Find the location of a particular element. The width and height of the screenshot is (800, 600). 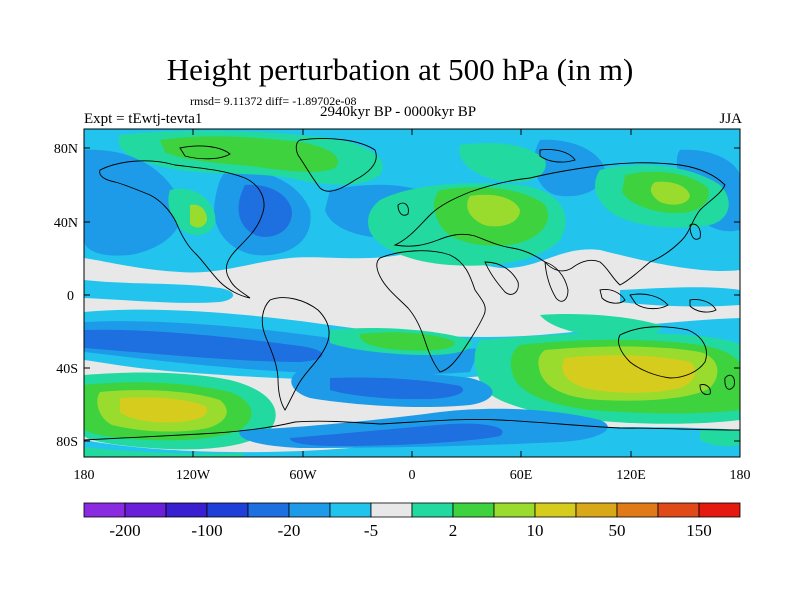

colorbar-label: -20 is located at coordinates (289, 530).